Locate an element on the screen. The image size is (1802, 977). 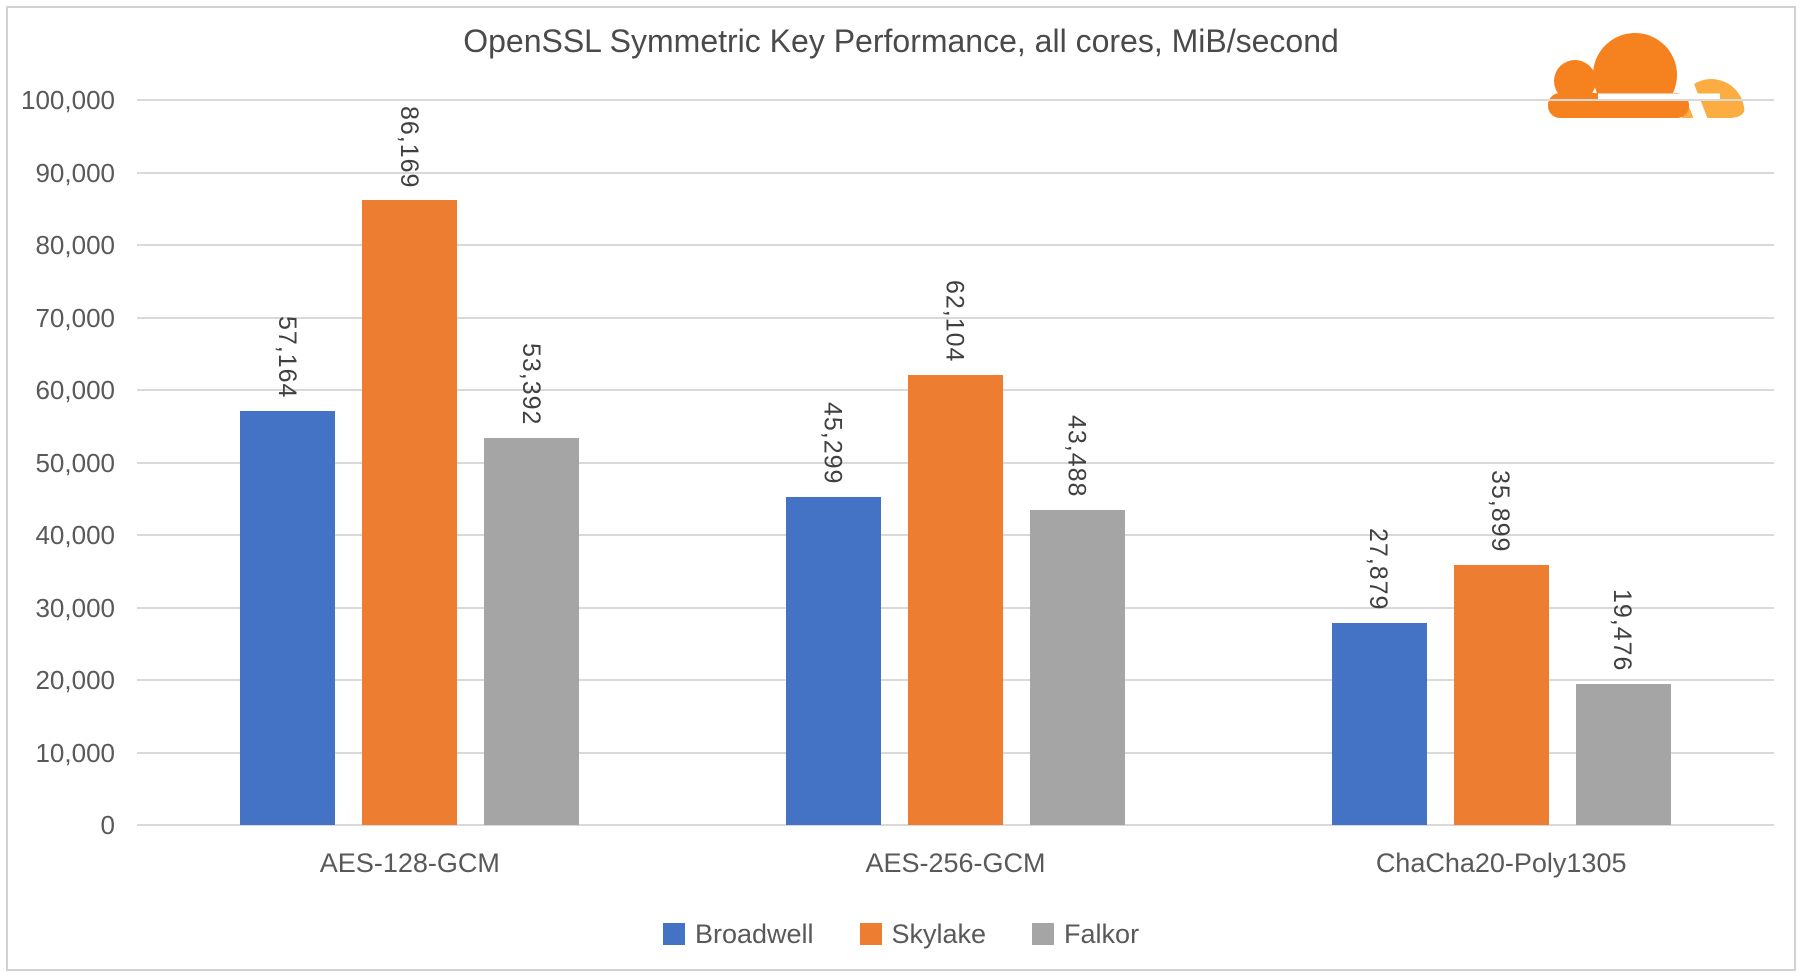
legend: Broadwell Skylake Falkor is located at coordinates (901, 934).